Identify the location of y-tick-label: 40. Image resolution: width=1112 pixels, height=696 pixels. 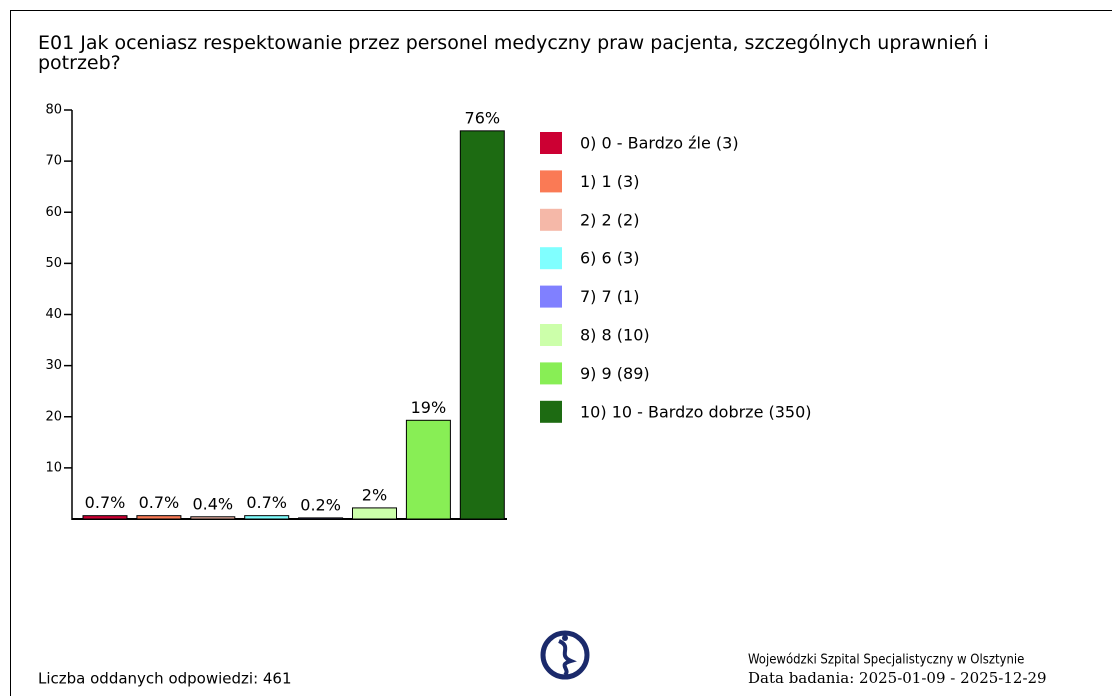
(53, 314).